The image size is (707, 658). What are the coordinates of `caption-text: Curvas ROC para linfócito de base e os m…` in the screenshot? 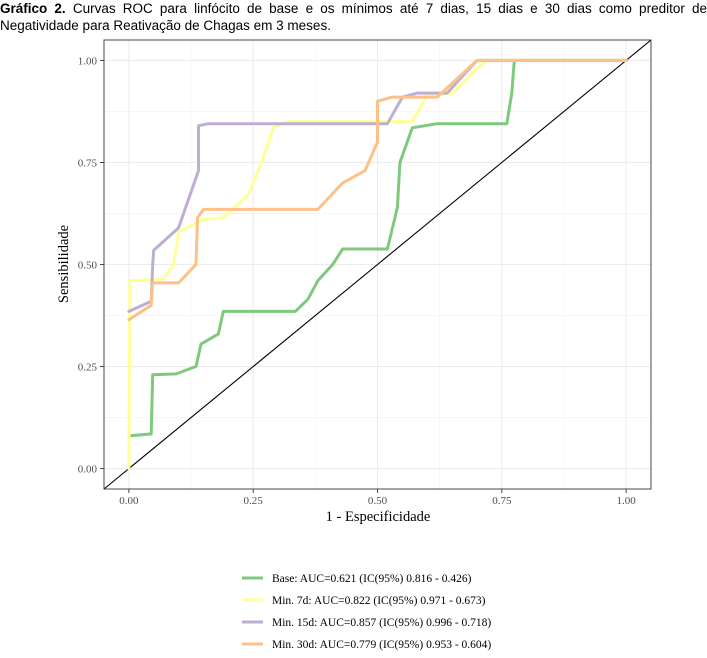 It's located at (353, 17).